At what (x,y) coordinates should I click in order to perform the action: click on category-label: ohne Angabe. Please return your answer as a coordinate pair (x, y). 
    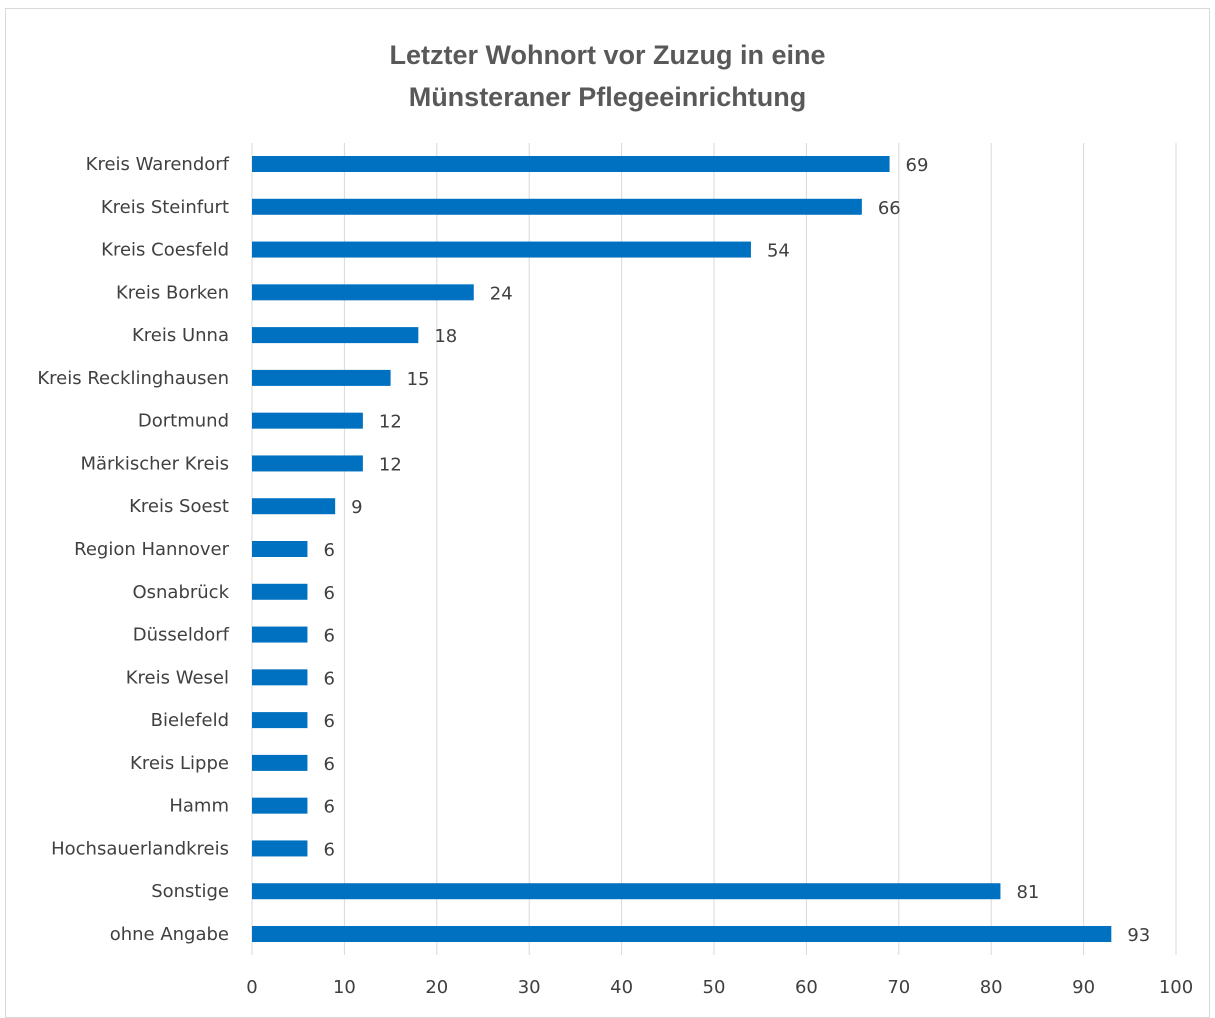
    Looking at the image, I should click on (169, 934).